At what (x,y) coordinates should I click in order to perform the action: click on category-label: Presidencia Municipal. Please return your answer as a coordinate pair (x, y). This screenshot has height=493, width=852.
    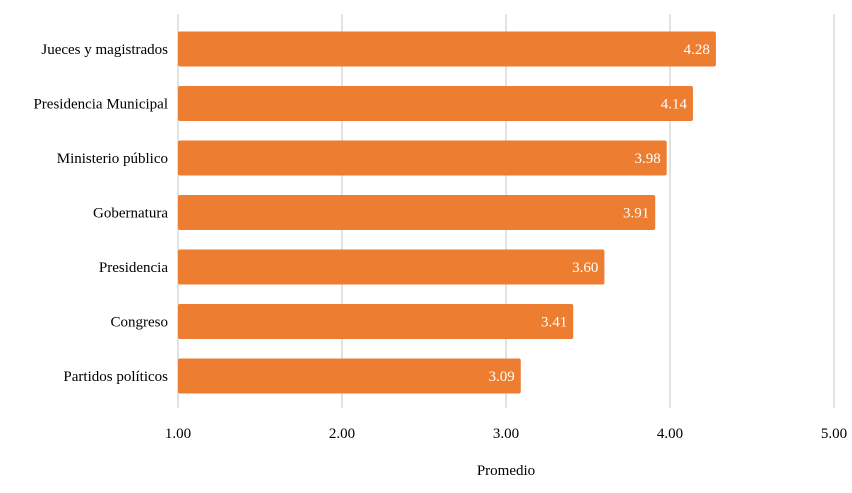
    Looking at the image, I should click on (100, 105).